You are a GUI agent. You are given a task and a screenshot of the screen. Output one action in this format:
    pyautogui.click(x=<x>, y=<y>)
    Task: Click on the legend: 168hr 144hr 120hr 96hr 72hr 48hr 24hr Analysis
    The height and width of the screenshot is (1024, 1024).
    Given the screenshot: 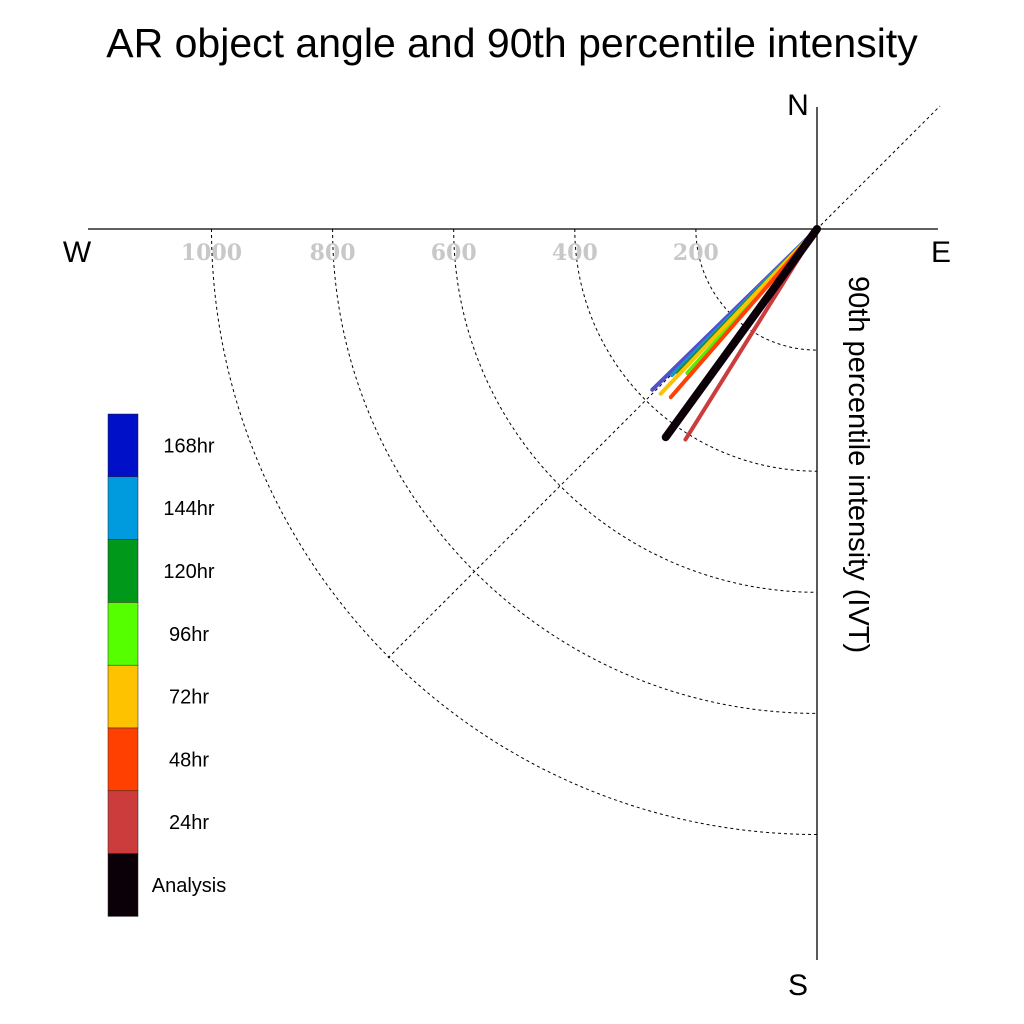 What is the action you would take?
    pyautogui.click(x=166, y=665)
    